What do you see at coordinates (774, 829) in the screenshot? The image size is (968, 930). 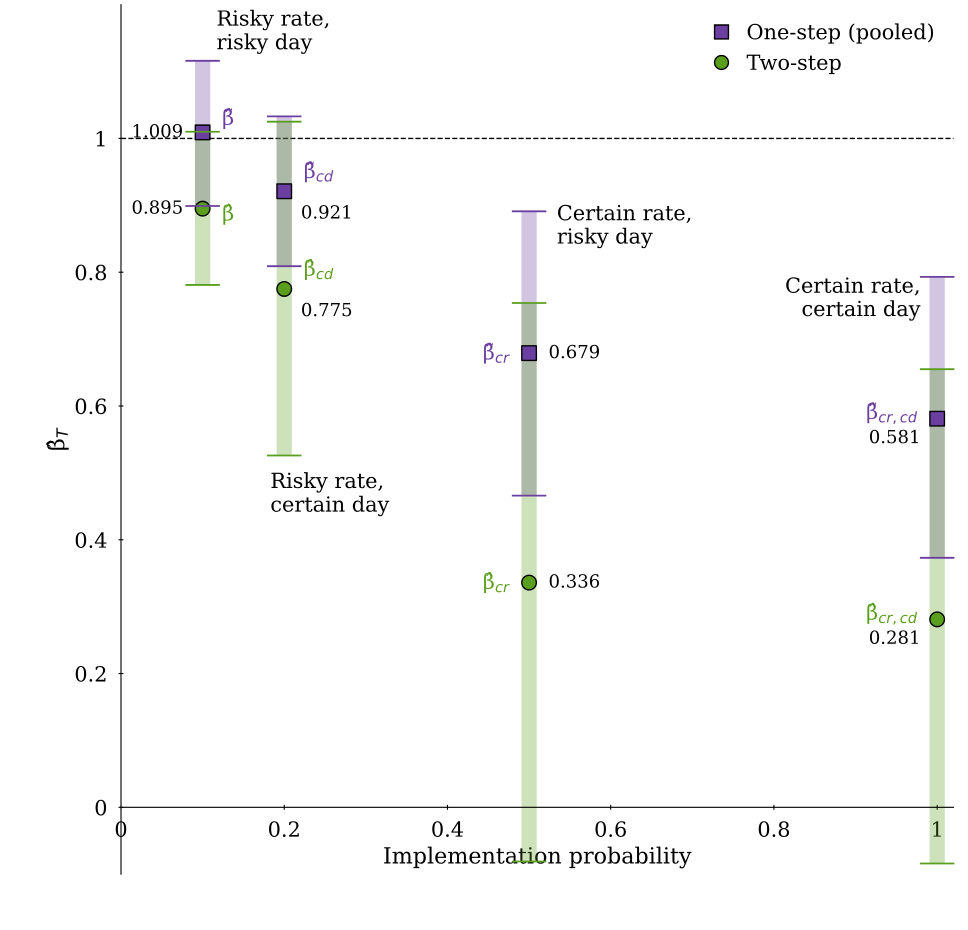 I see `x-tick-label: 0.8` at bounding box center [774, 829].